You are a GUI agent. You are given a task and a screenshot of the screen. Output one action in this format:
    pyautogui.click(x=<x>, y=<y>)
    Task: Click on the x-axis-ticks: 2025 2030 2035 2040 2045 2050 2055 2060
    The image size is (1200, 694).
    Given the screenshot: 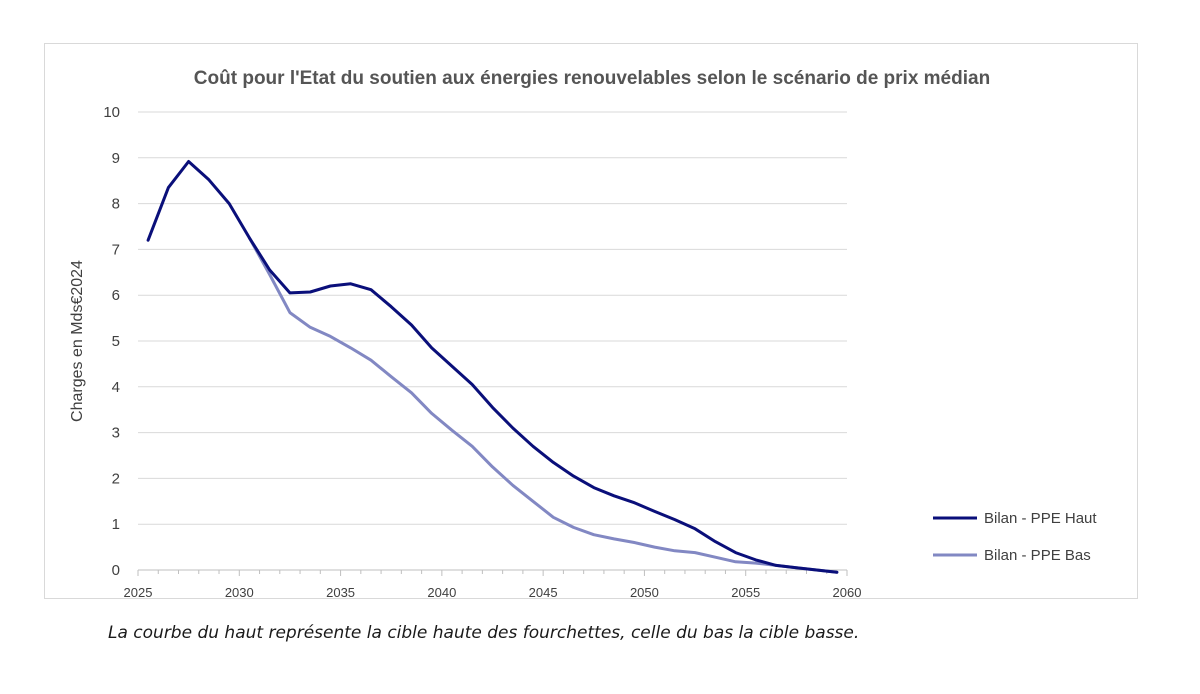 What is the action you would take?
    pyautogui.click(x=493, y=592)
    